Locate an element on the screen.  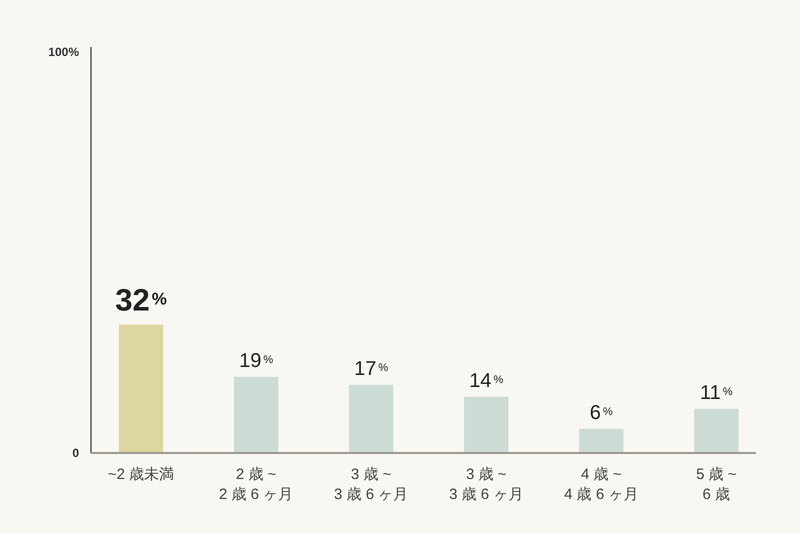
y-tick-label: 0 is located at coordinates (76, 453).